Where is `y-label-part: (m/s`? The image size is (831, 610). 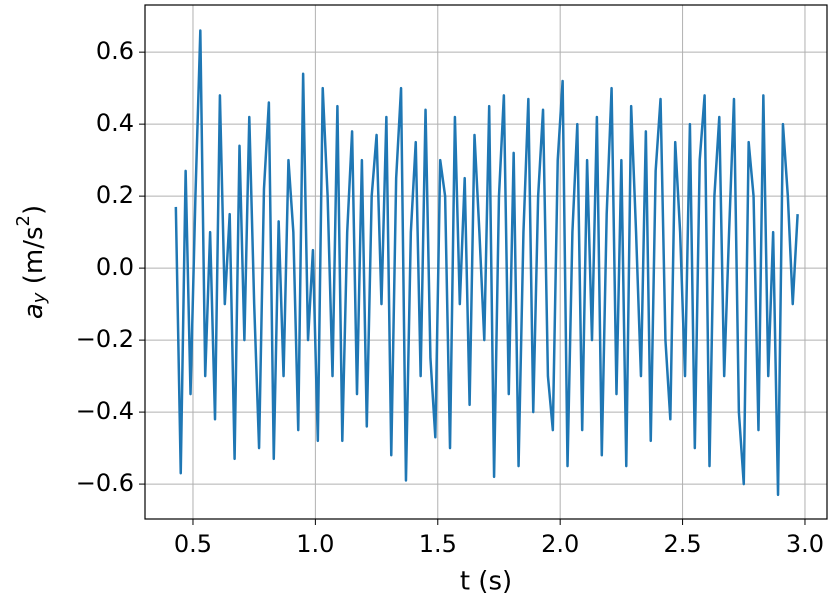
y-label-part: (m/s is located at coordinates (34, 259).